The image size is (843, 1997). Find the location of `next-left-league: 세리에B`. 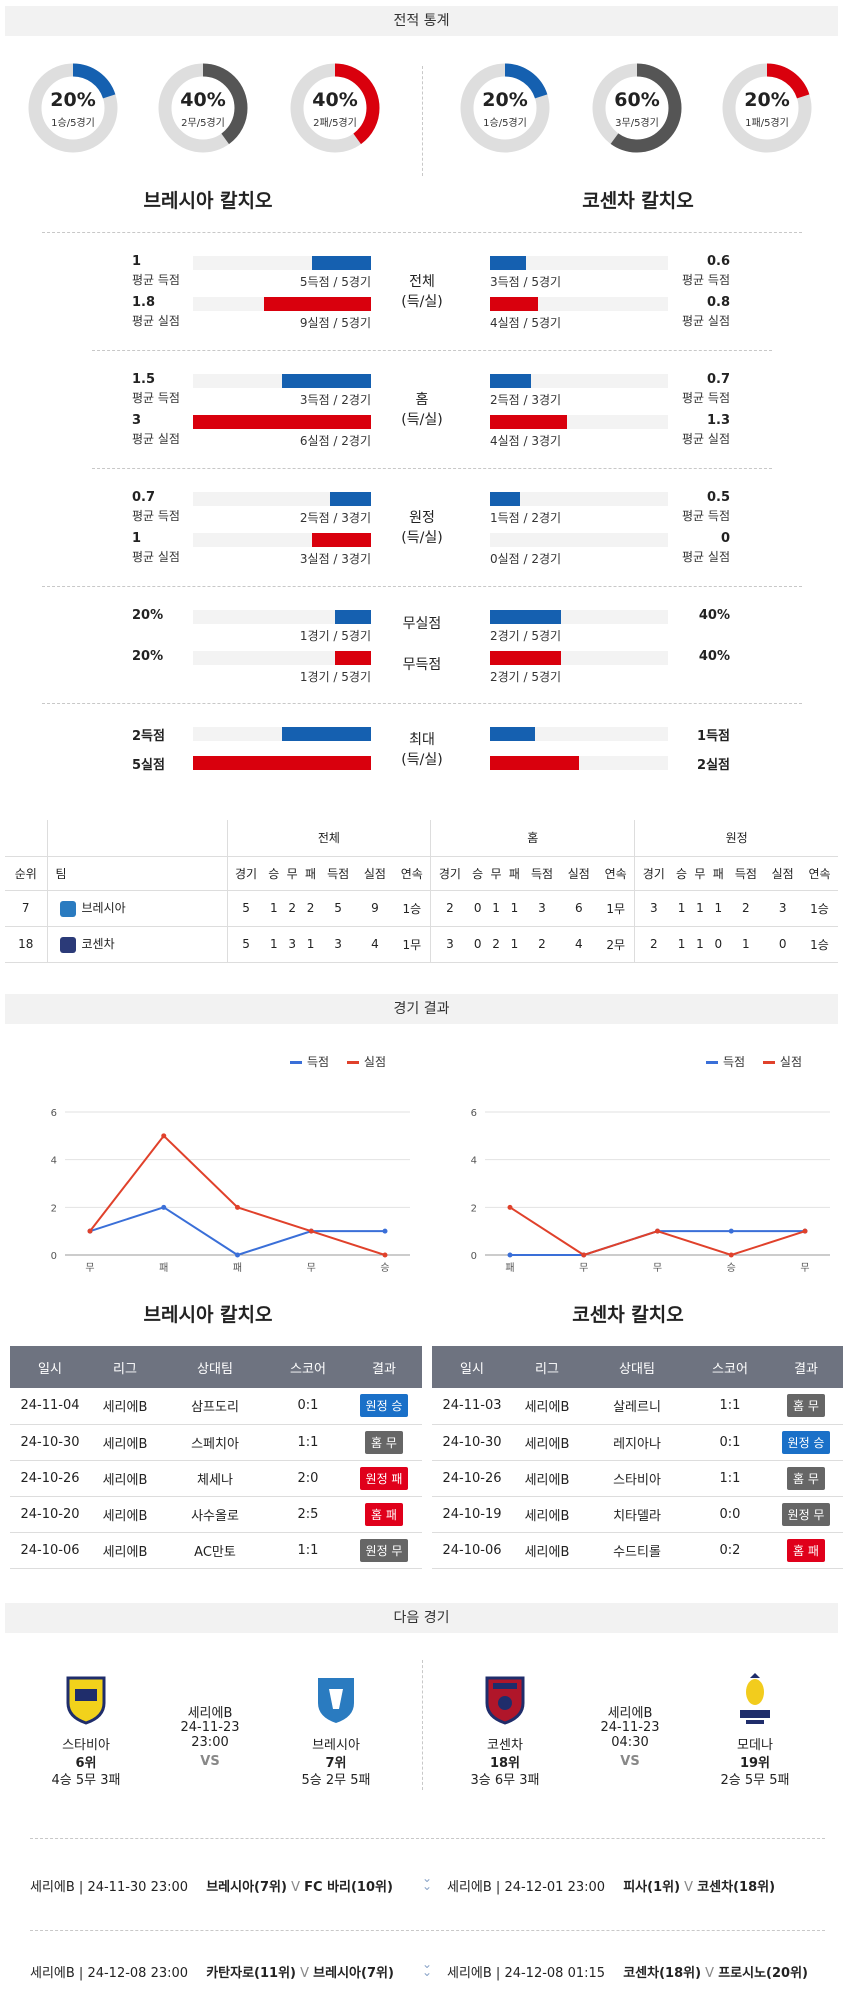

next-left-league: 세리에B is located at coordinates (210, 1713).